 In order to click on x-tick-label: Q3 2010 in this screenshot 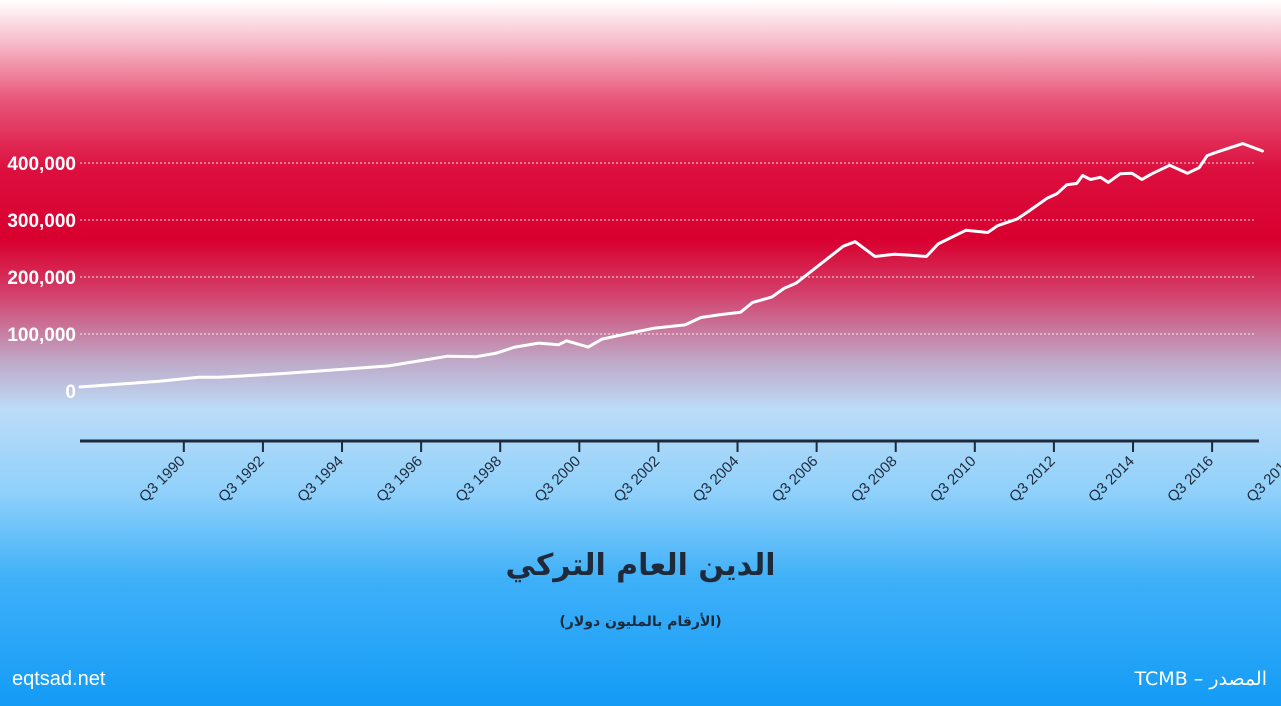, I will do `click(953, 479)`.